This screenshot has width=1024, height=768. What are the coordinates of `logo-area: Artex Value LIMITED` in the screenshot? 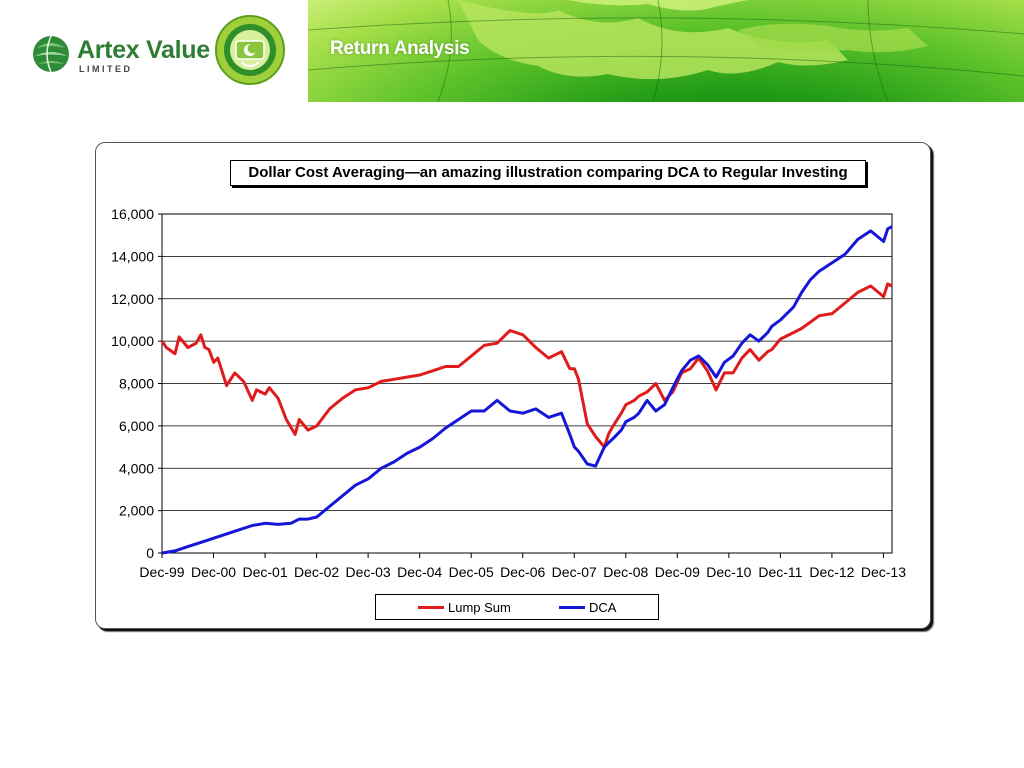 It's located at (154, 51).